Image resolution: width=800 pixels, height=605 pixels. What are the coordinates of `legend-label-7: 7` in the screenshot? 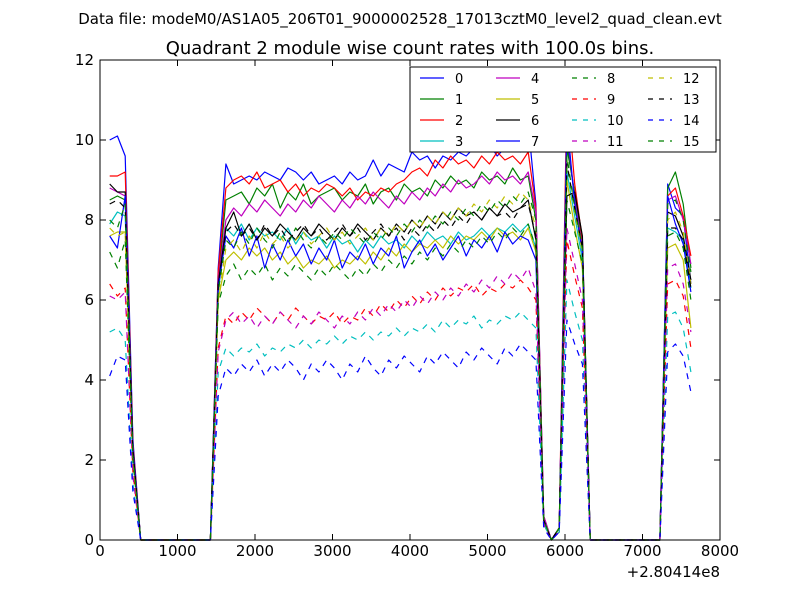 It's located at (535, 142).